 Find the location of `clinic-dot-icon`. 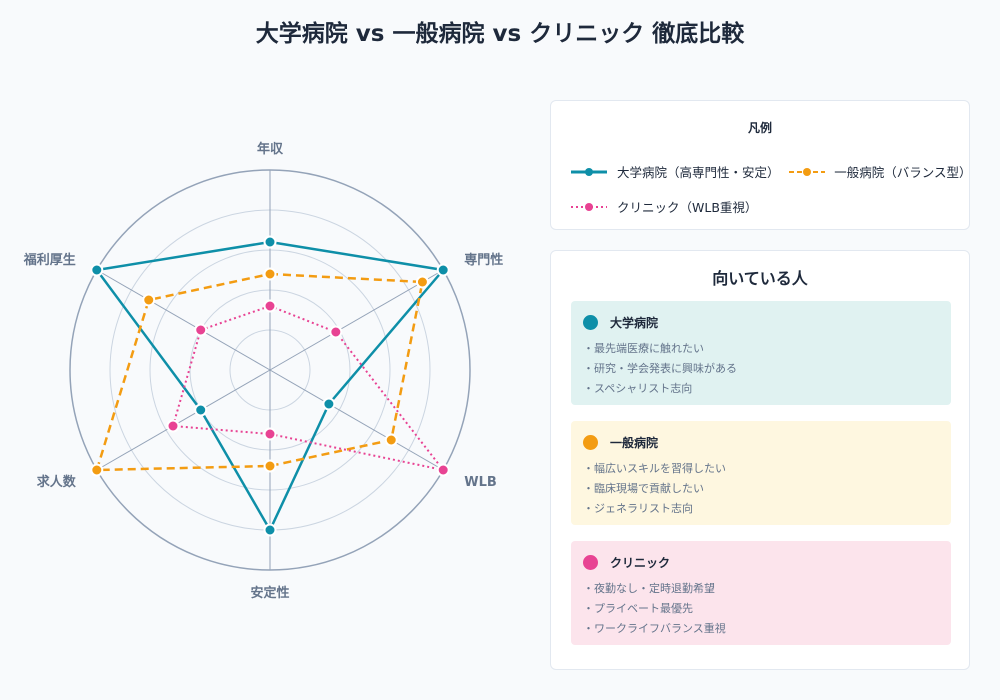

clinic-dot-icon is located at coordinates (590, 562).